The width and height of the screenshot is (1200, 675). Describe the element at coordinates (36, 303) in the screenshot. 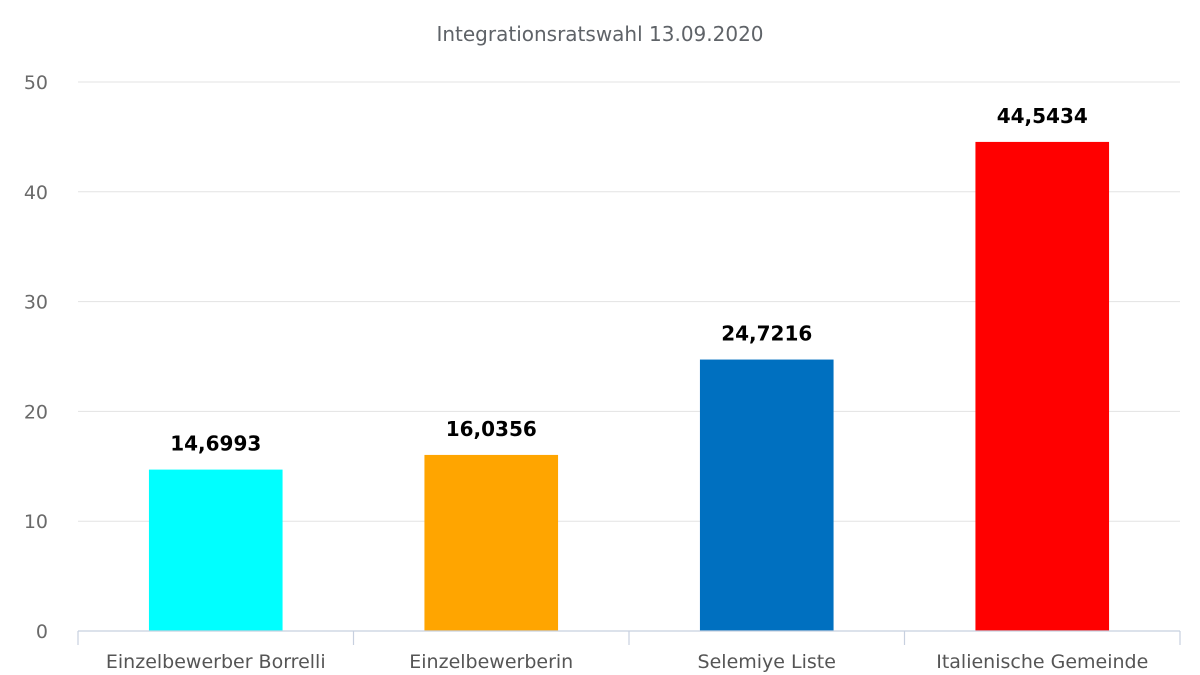

I see `y-tick-label: 30` at that location.